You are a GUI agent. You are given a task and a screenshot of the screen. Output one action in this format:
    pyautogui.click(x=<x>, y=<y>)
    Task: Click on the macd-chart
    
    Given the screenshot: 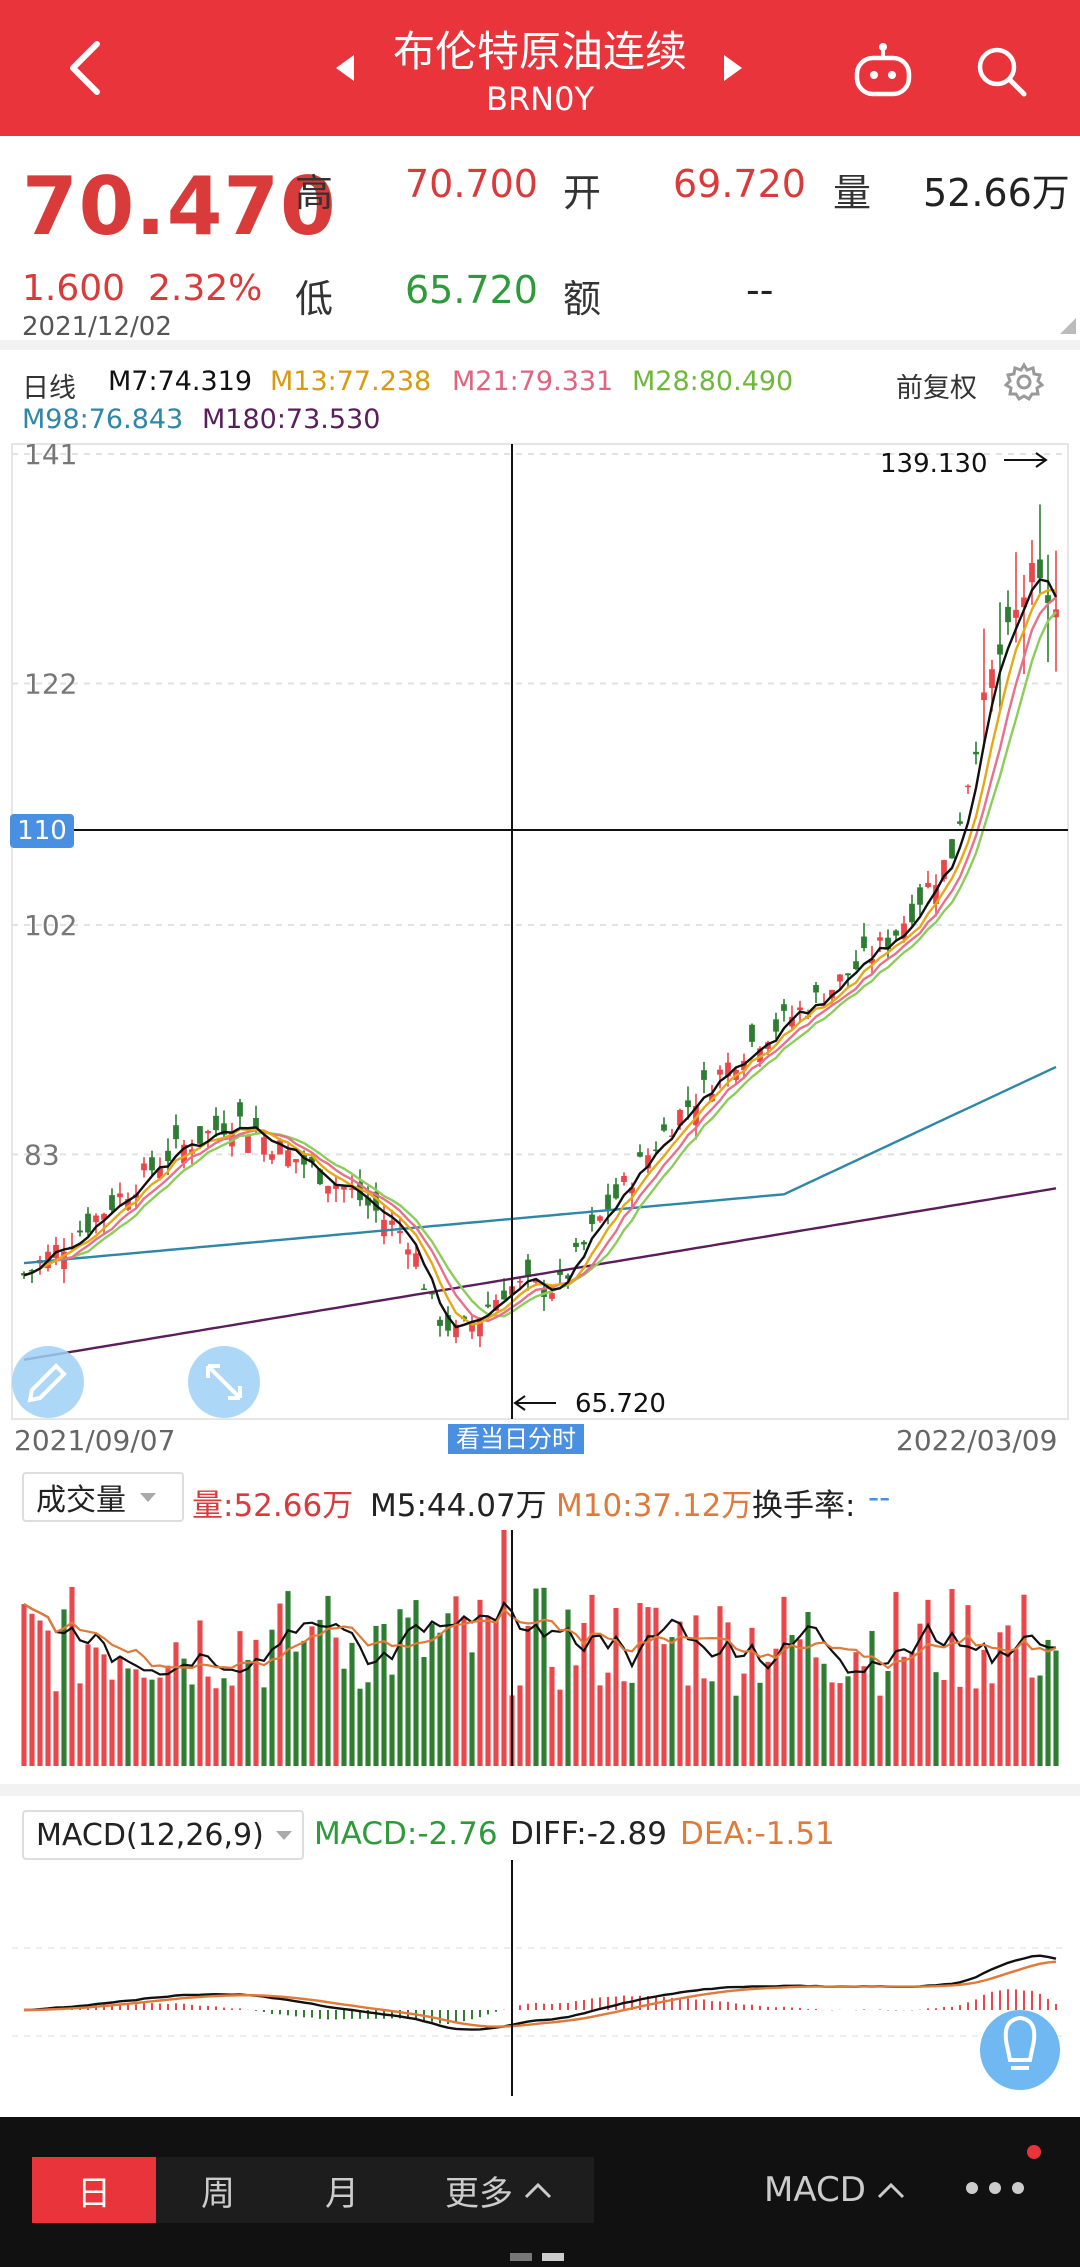 What is the action you would take?
    pyautogui.click(x=540, y=1980)
    